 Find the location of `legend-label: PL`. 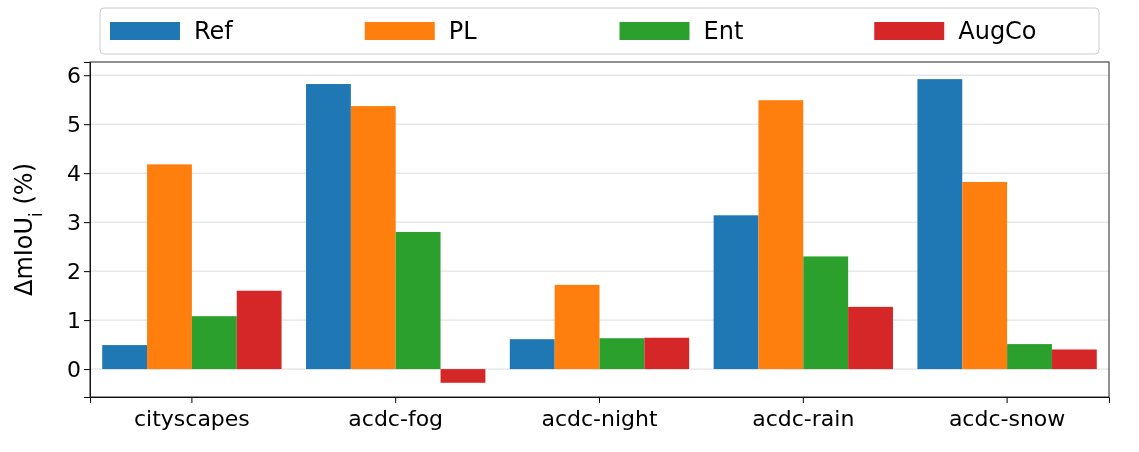

legend-label: PL is located at coordinates (463, 31).